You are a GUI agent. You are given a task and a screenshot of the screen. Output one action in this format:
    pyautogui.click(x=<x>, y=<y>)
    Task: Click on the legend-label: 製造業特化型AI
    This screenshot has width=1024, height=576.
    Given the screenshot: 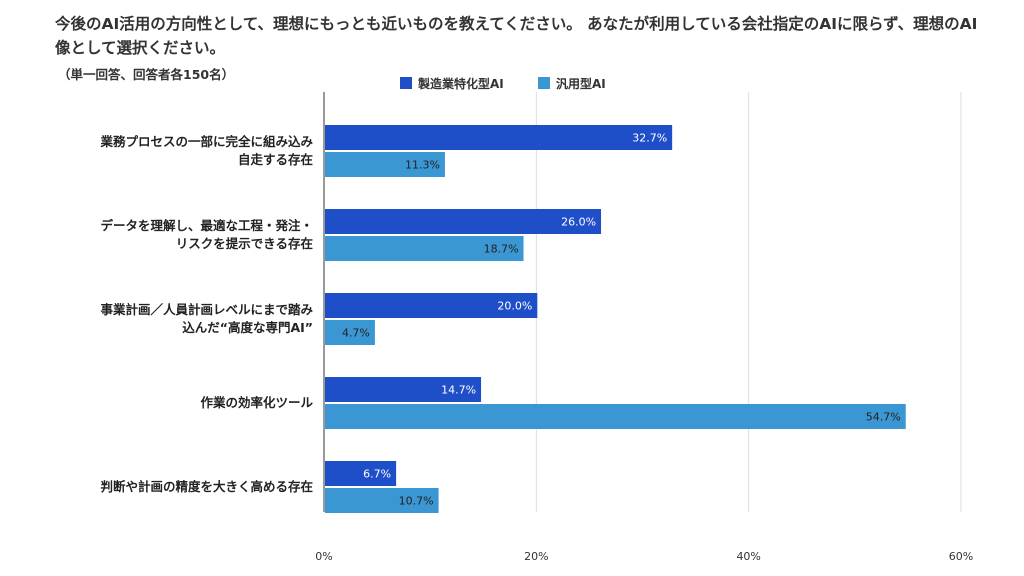 What is the action you would take?
    pyautogui.click(x=460, y=83)
    